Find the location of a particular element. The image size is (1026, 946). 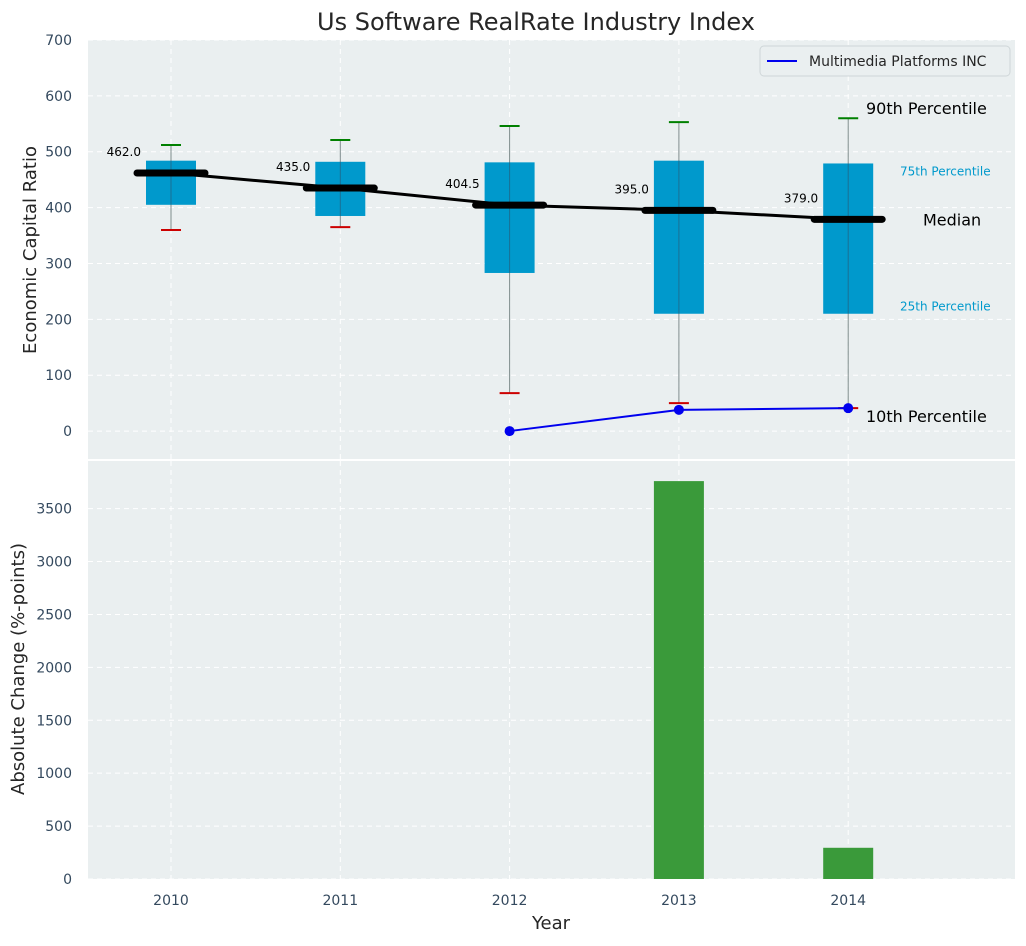

annotation-p75: 75th Percentile is located at coordinates (945, 171).